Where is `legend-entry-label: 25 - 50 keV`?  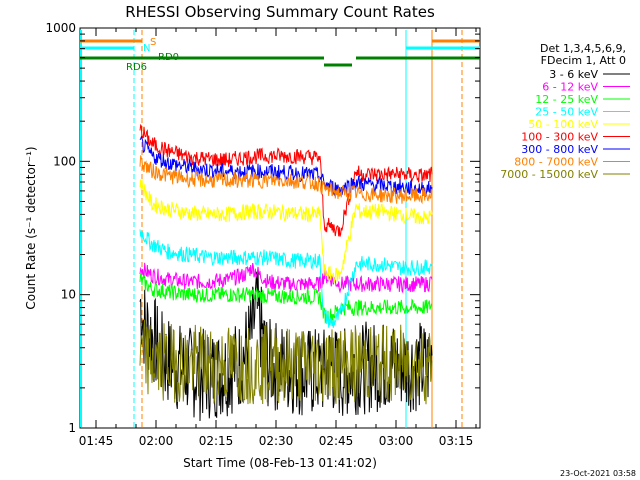
legend-entry-label: 25 - 50 keV is located at coordinates (566, 112).